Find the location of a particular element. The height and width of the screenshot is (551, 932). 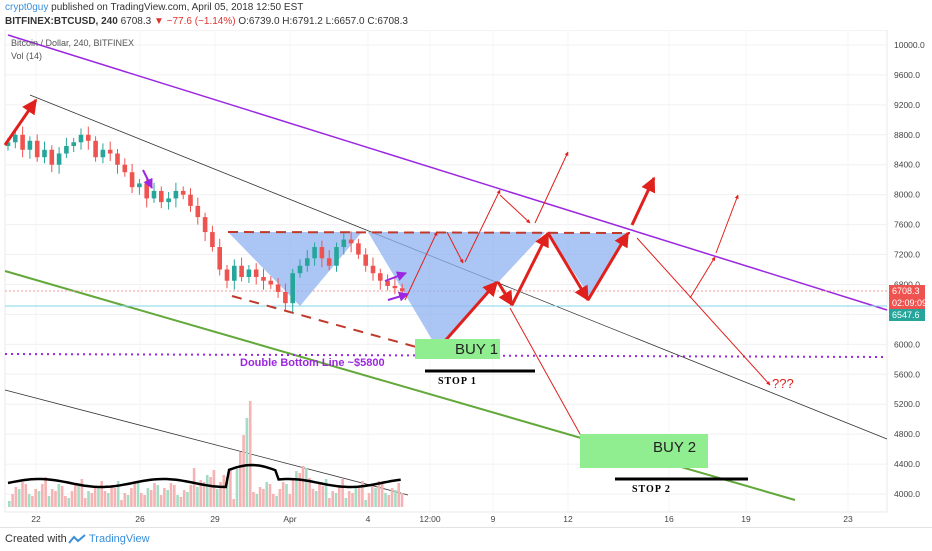

middle-cup-shape is located at coordinates (456, 290).